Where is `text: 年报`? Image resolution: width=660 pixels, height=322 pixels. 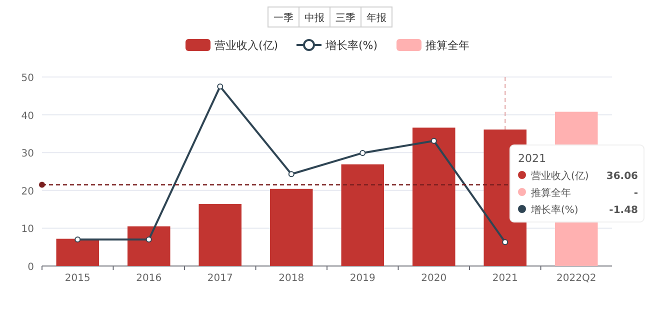 text: 年报 is located at coordinates (376, 18).